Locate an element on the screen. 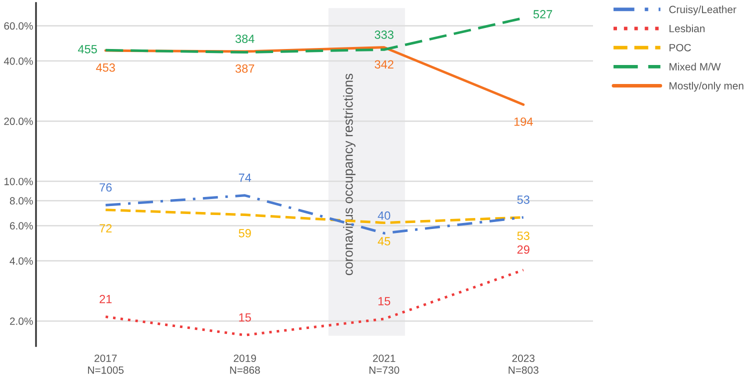 The width and height of the screenshot is (745, 381). annotation: 453 is located at coordinates (105, 67).